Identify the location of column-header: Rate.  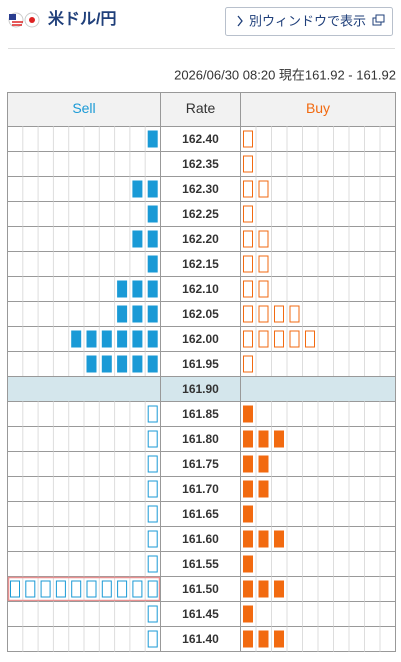
(201, 108).